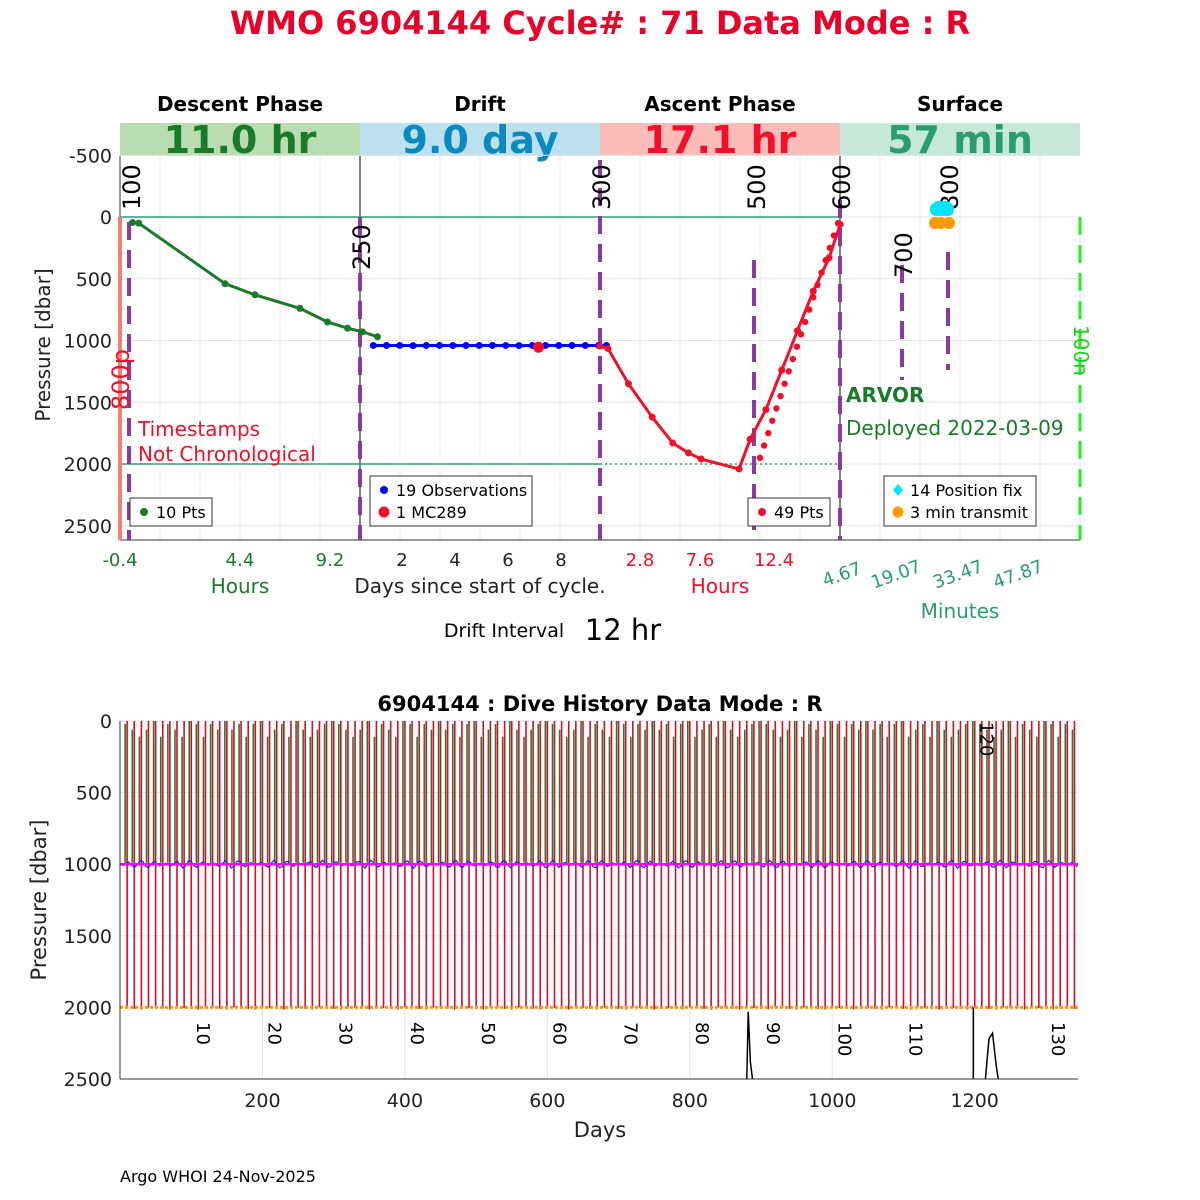 The image size is (1200, 1200). What do you see at coordinates (480, 139) in the screenshot?
I see `phase-band-drift` at bounding box center [480, 139].